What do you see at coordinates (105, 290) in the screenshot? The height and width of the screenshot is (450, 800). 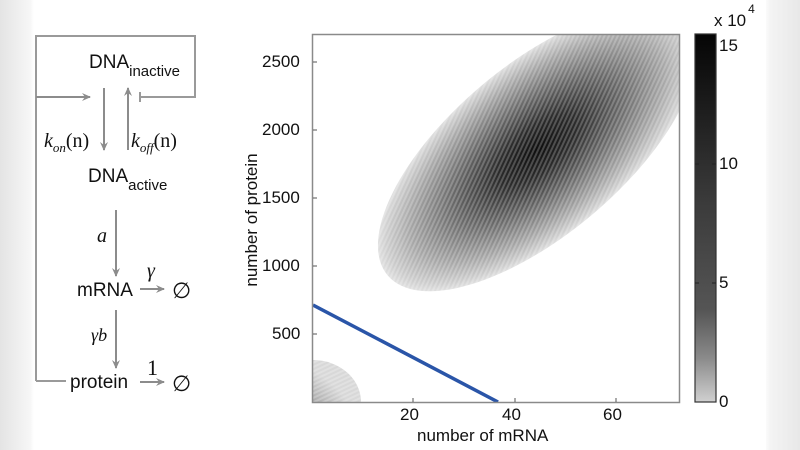 I see `mrna-label: mRNA` at bounding box center [105, 290].